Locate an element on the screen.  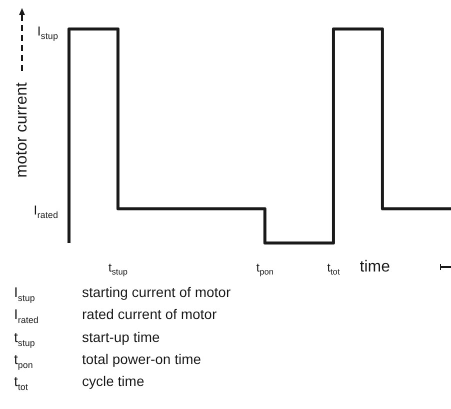
text: I$_{rated}$ rated current of motor is located at coordinates (115, 316).